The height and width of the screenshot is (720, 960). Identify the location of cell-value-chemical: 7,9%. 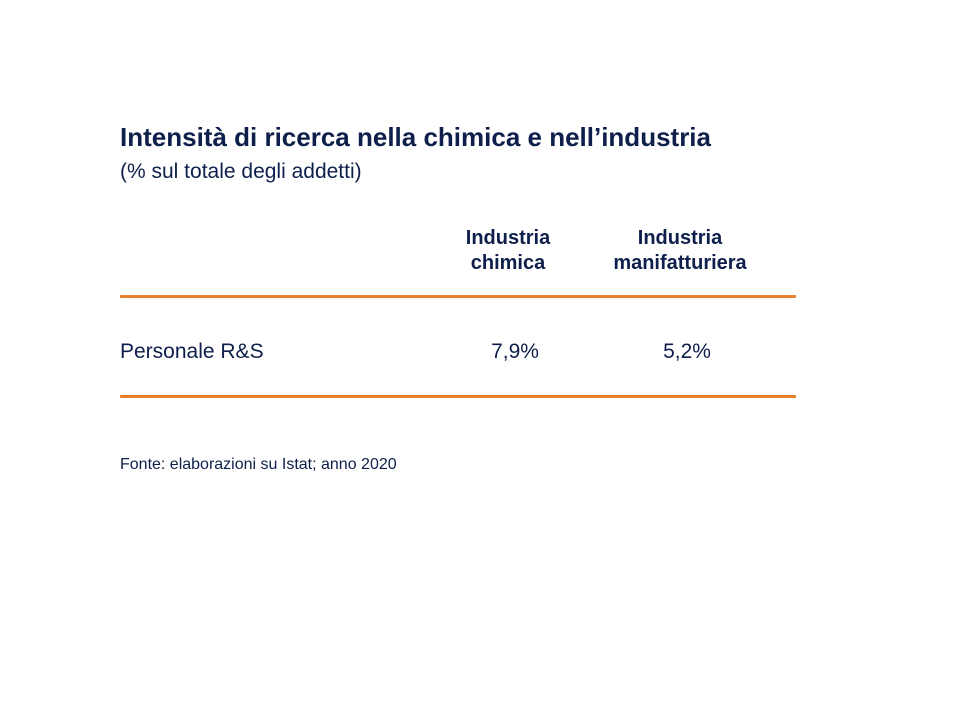
(515, 351).